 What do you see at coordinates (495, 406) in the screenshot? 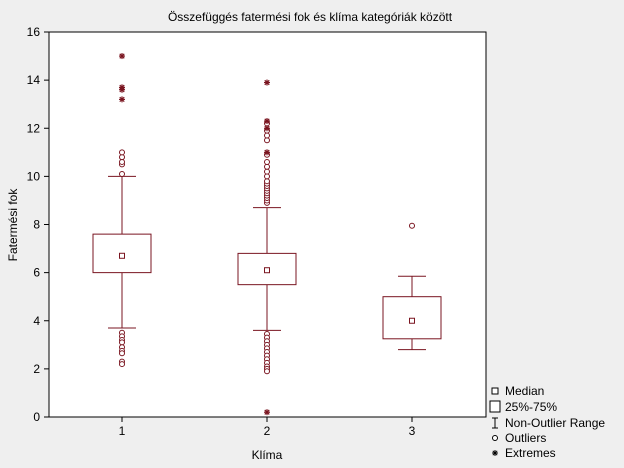
I see `legend-box-swatch` at bounding box center [495, 406].